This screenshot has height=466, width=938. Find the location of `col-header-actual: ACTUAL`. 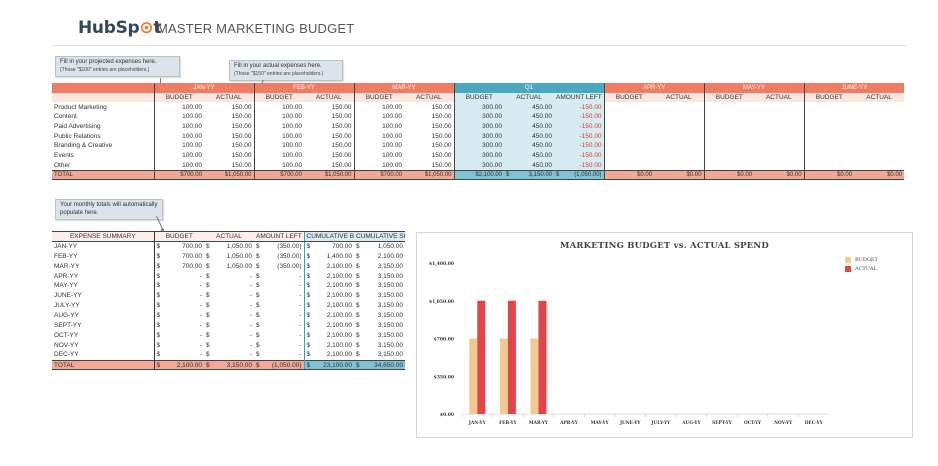

col-header-actual: ACTUAL is located at coordinates (229, 97).